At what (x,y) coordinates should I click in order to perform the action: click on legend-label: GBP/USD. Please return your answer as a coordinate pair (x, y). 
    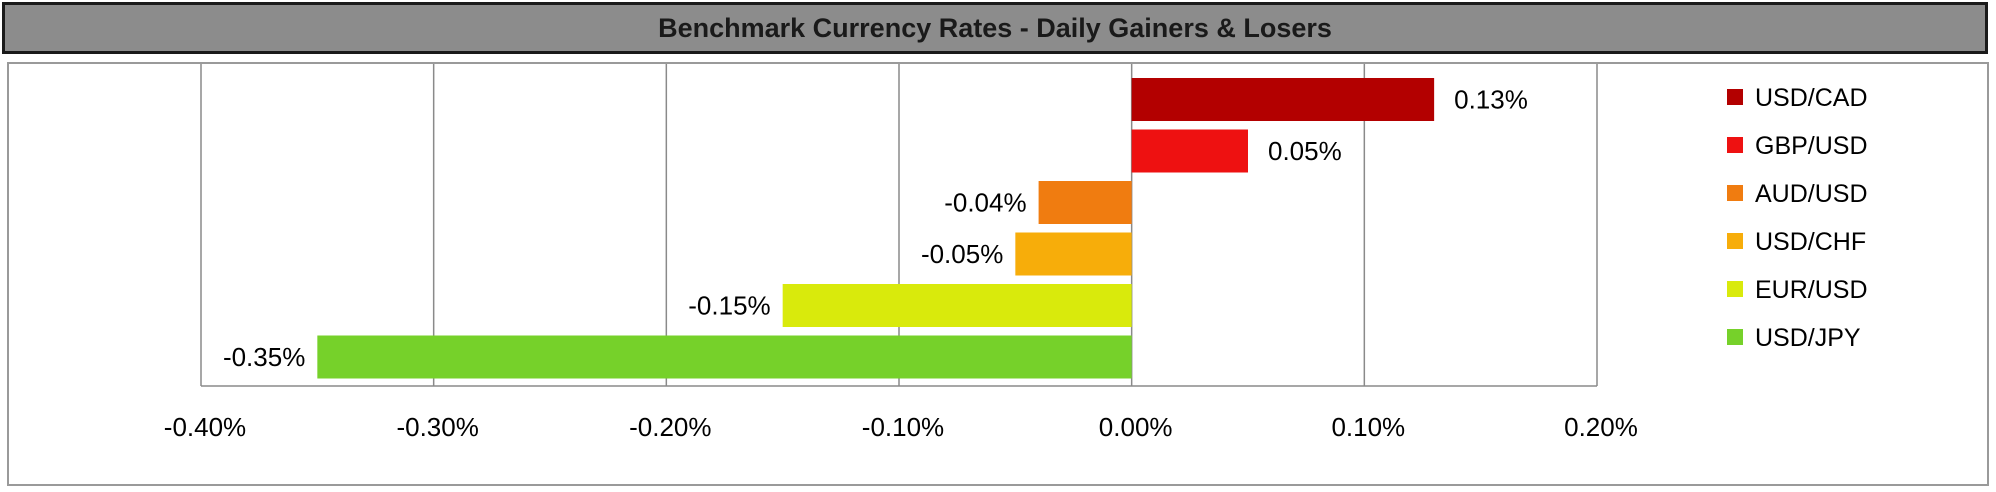
    Looking at the image, I should click on (1811, 146).